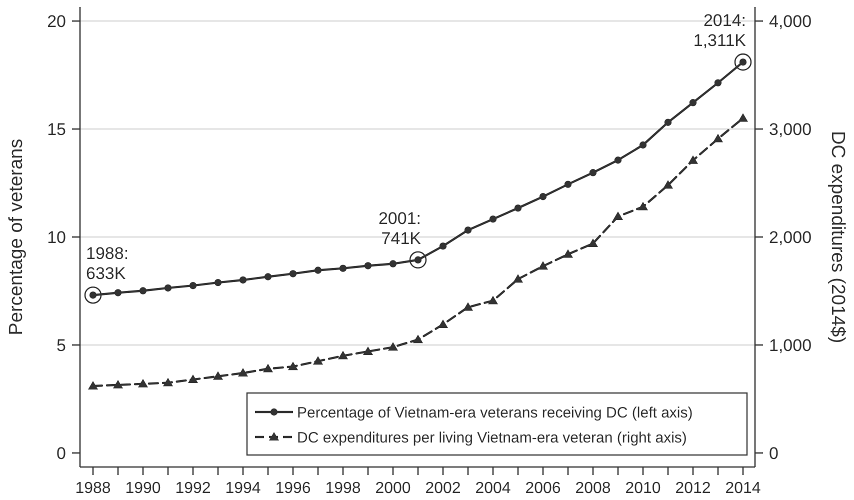 The height and width of the screenshot is (500, 854). What do you see at coordinates (393, 488) in the screenshot?
I see `x-tick-label: 2000` at bounding box center [393, 488].